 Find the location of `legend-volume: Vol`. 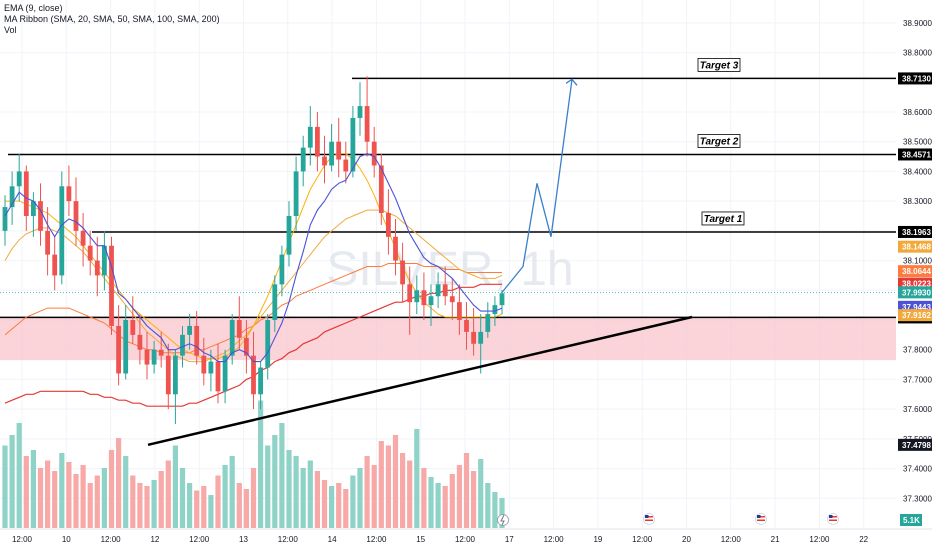

legend-volume: Vol is located at coordinates (10, 30).